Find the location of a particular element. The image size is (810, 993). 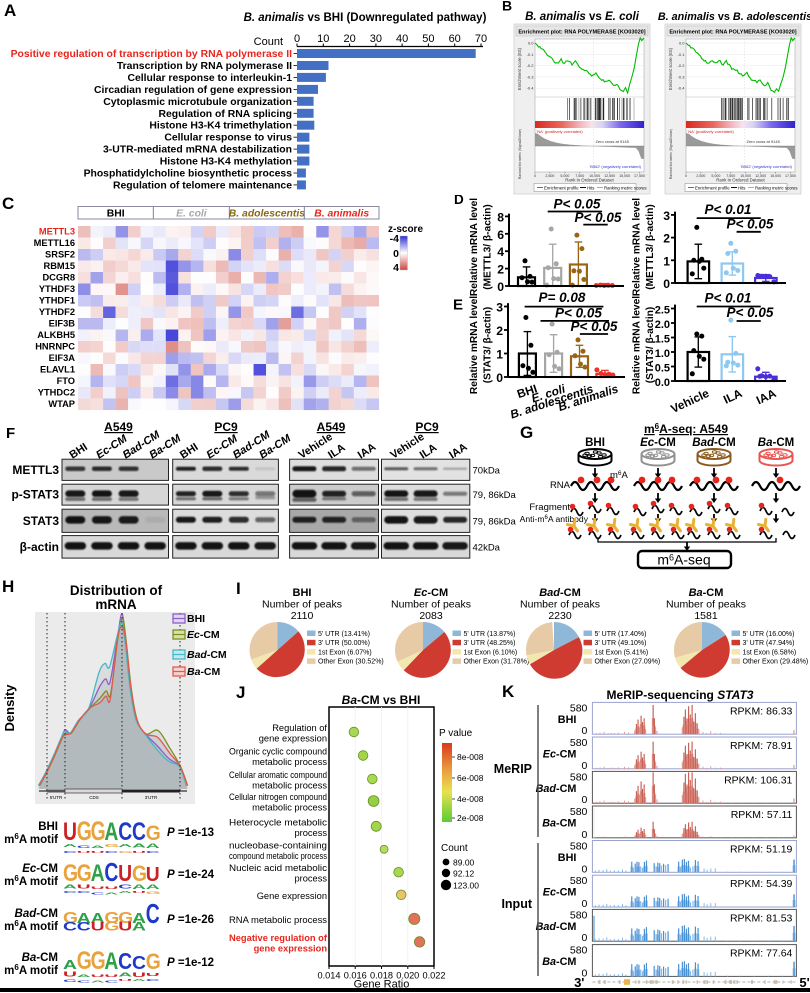

svg-text:Cytoplasmic microtubule organi: Cytoplasmic microtubule organization is located at coordinates (197, 102).